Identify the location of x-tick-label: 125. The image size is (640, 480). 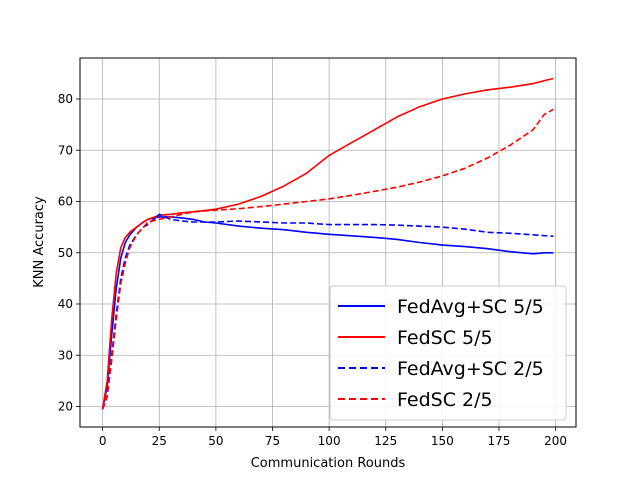
(385, 441).